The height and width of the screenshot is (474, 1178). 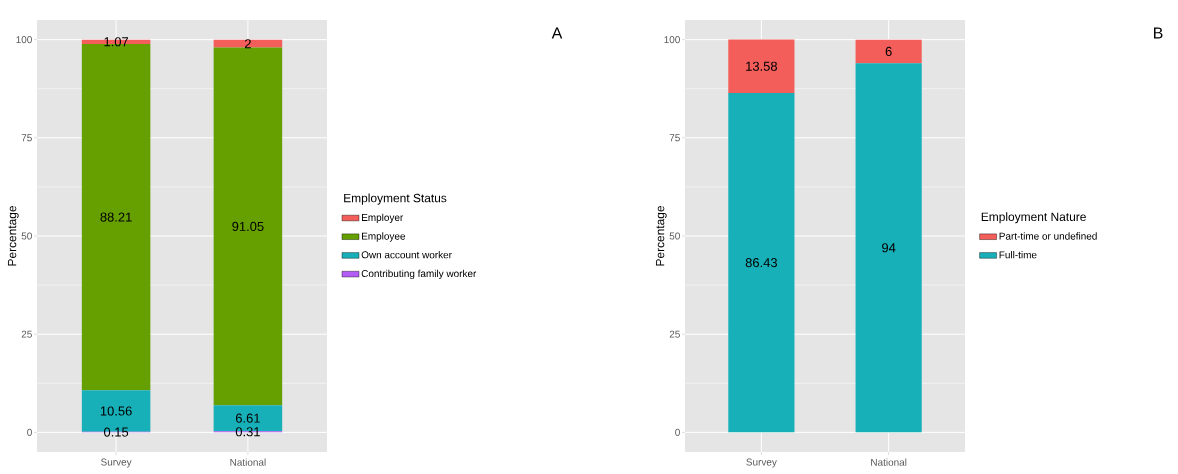 I want to click on data-label: 10.56, so click(x=116, y=411).